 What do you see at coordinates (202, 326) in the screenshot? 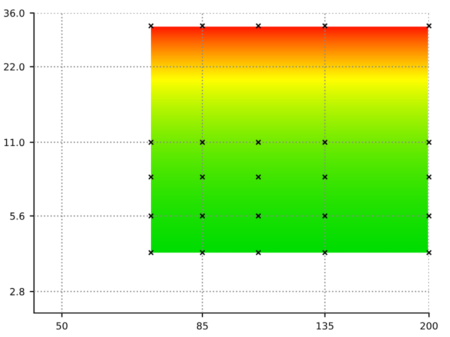
I see `x-tick-label: 85` at bounding box center [202, 326].